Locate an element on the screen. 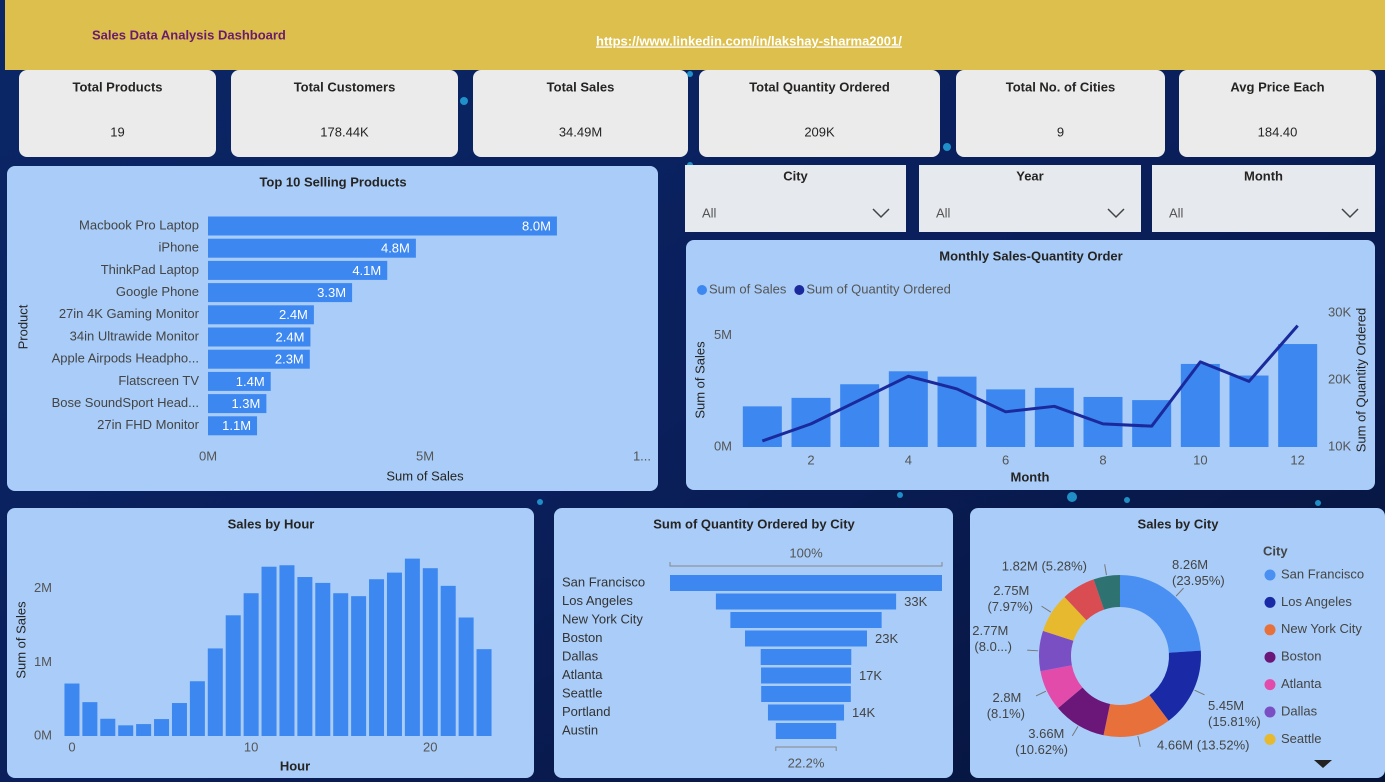 The image size is (1385, 782). category-label: New York City is located at coordinates (602, 618).